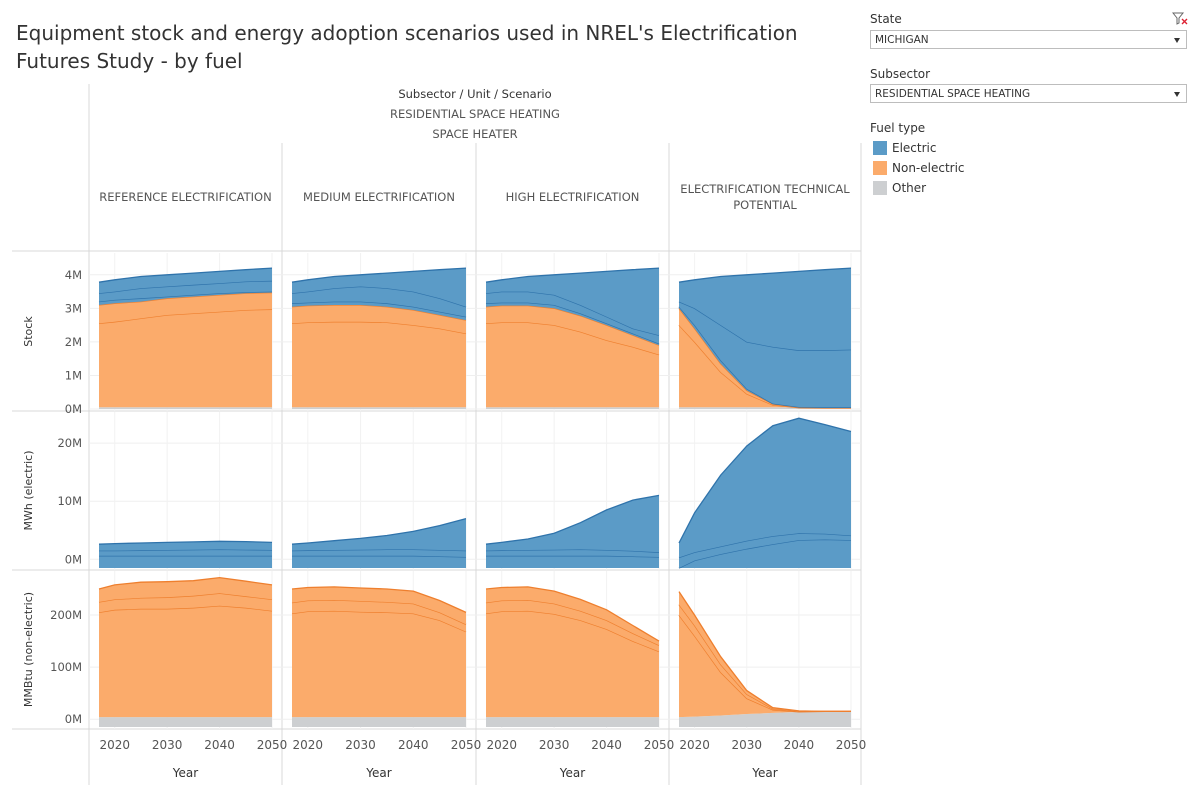  I want to click on y-tick-label: 2M, so click(73, 342).